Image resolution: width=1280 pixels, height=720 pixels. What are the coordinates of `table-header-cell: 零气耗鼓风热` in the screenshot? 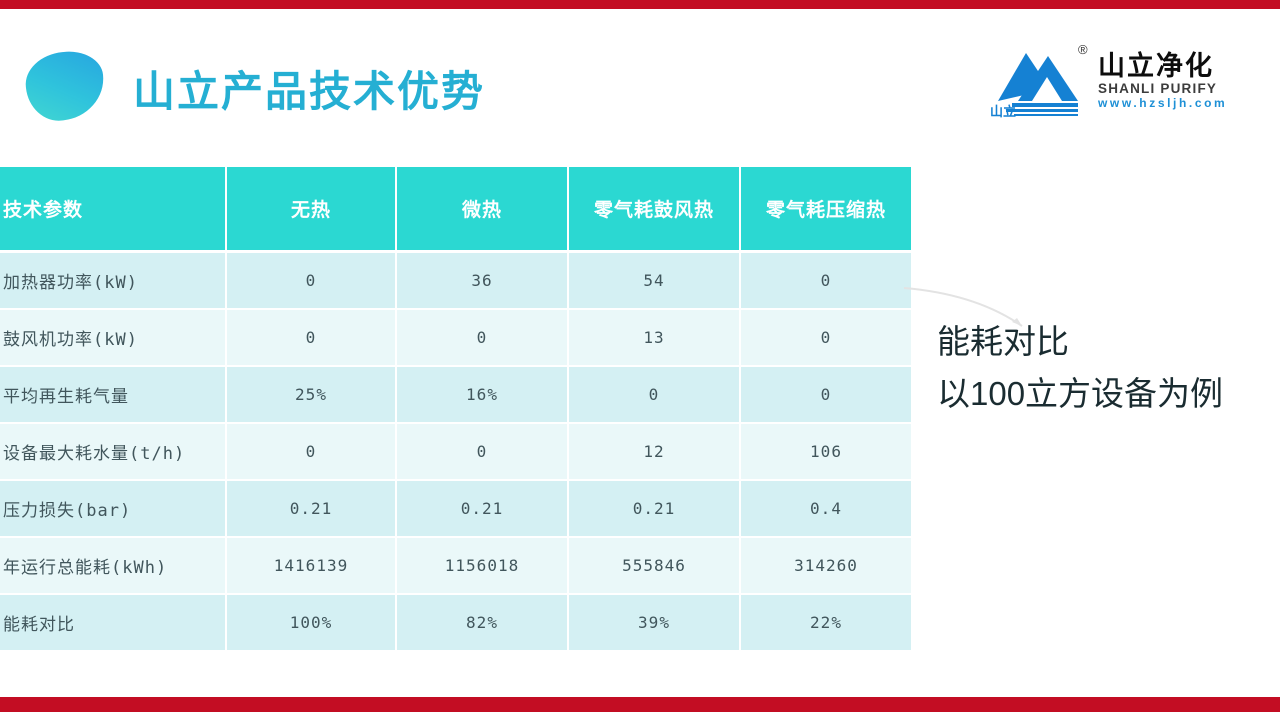 It's located at (654, 208).